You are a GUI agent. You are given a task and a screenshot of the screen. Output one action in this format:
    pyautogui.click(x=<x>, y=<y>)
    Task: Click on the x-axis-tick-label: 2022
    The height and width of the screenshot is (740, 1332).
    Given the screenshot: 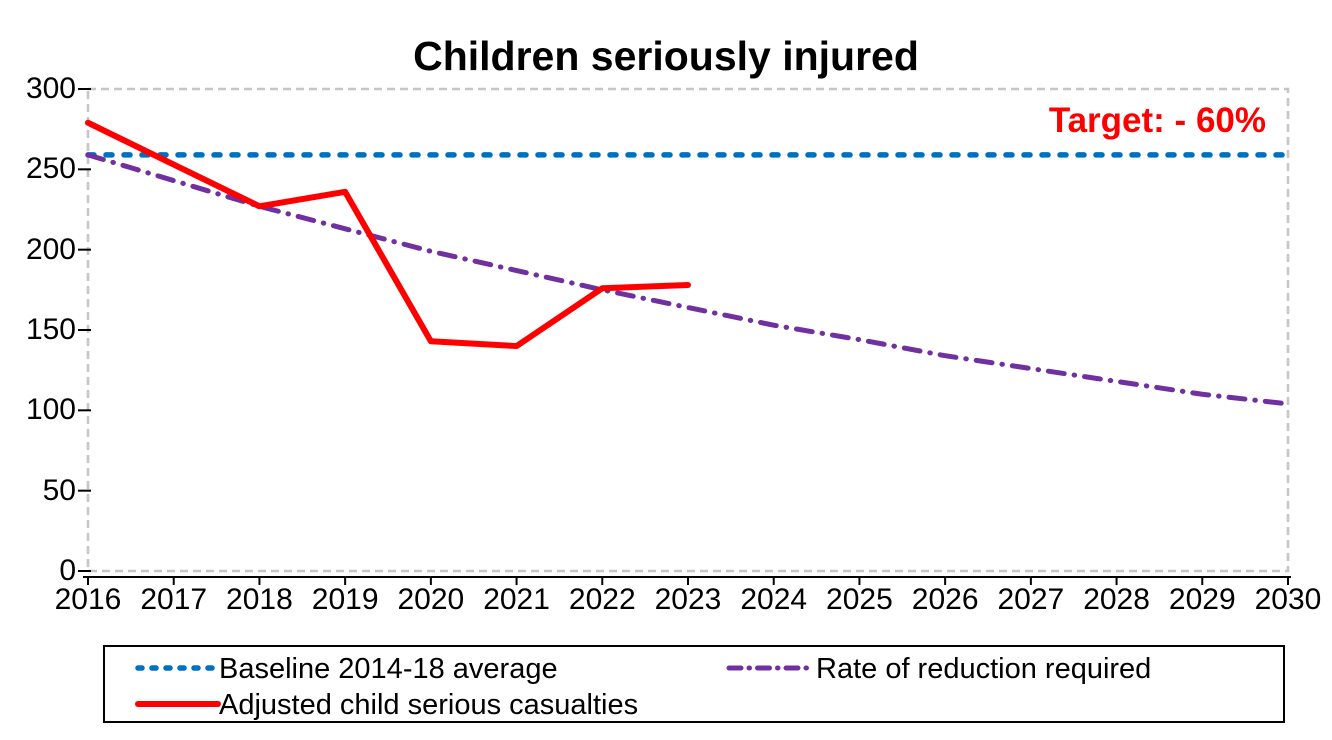 What is the action you would take?
    pyautogui.click(x=602, y=599)
    